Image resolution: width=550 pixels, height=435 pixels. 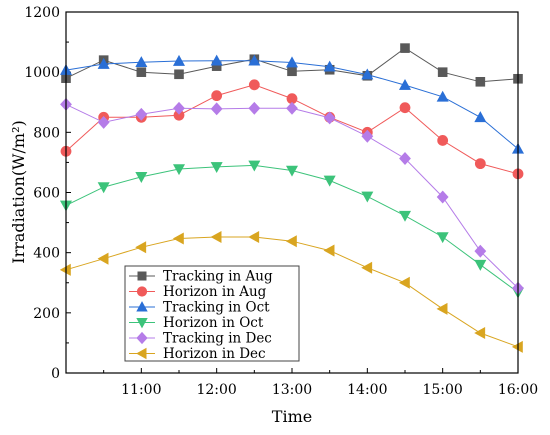 What do you see at coordinates (367, 390) in the screenshot?
I see `x-tick-label: 14:00` at bounding box center [367, 390].